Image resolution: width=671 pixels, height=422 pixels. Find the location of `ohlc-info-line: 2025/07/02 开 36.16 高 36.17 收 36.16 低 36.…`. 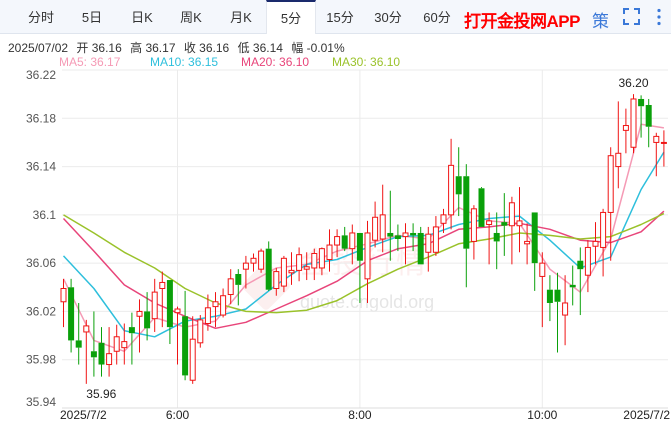

ohlc-info-line: 2025/07/02 开 36.16 高 36.17 收 36.16 低 36.… is located at coordinates (179, 47).